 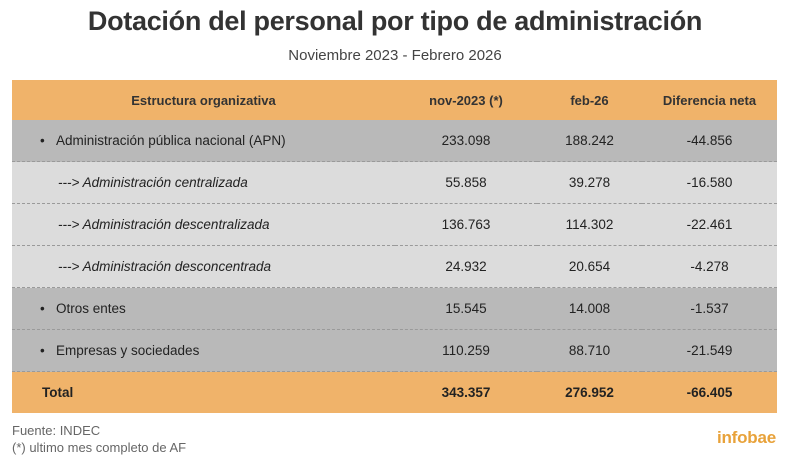 What do you see at coordinates (709, 266) in the screenshot?
I see `cell-diferencia: -4.278` at bounding box center [709, 266].